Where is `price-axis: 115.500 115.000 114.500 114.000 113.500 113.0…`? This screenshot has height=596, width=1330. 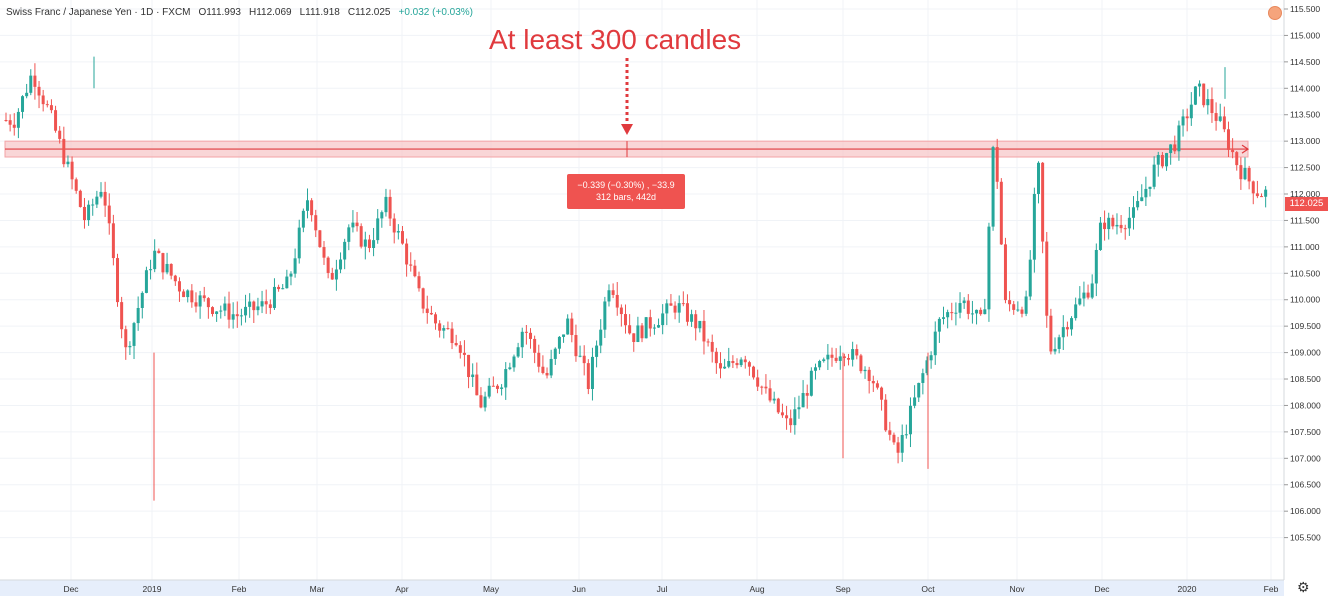 price-axis: 115.500 115.000 114.500 114.000 113.500 113.0… is located at coordinates (1306, 298).